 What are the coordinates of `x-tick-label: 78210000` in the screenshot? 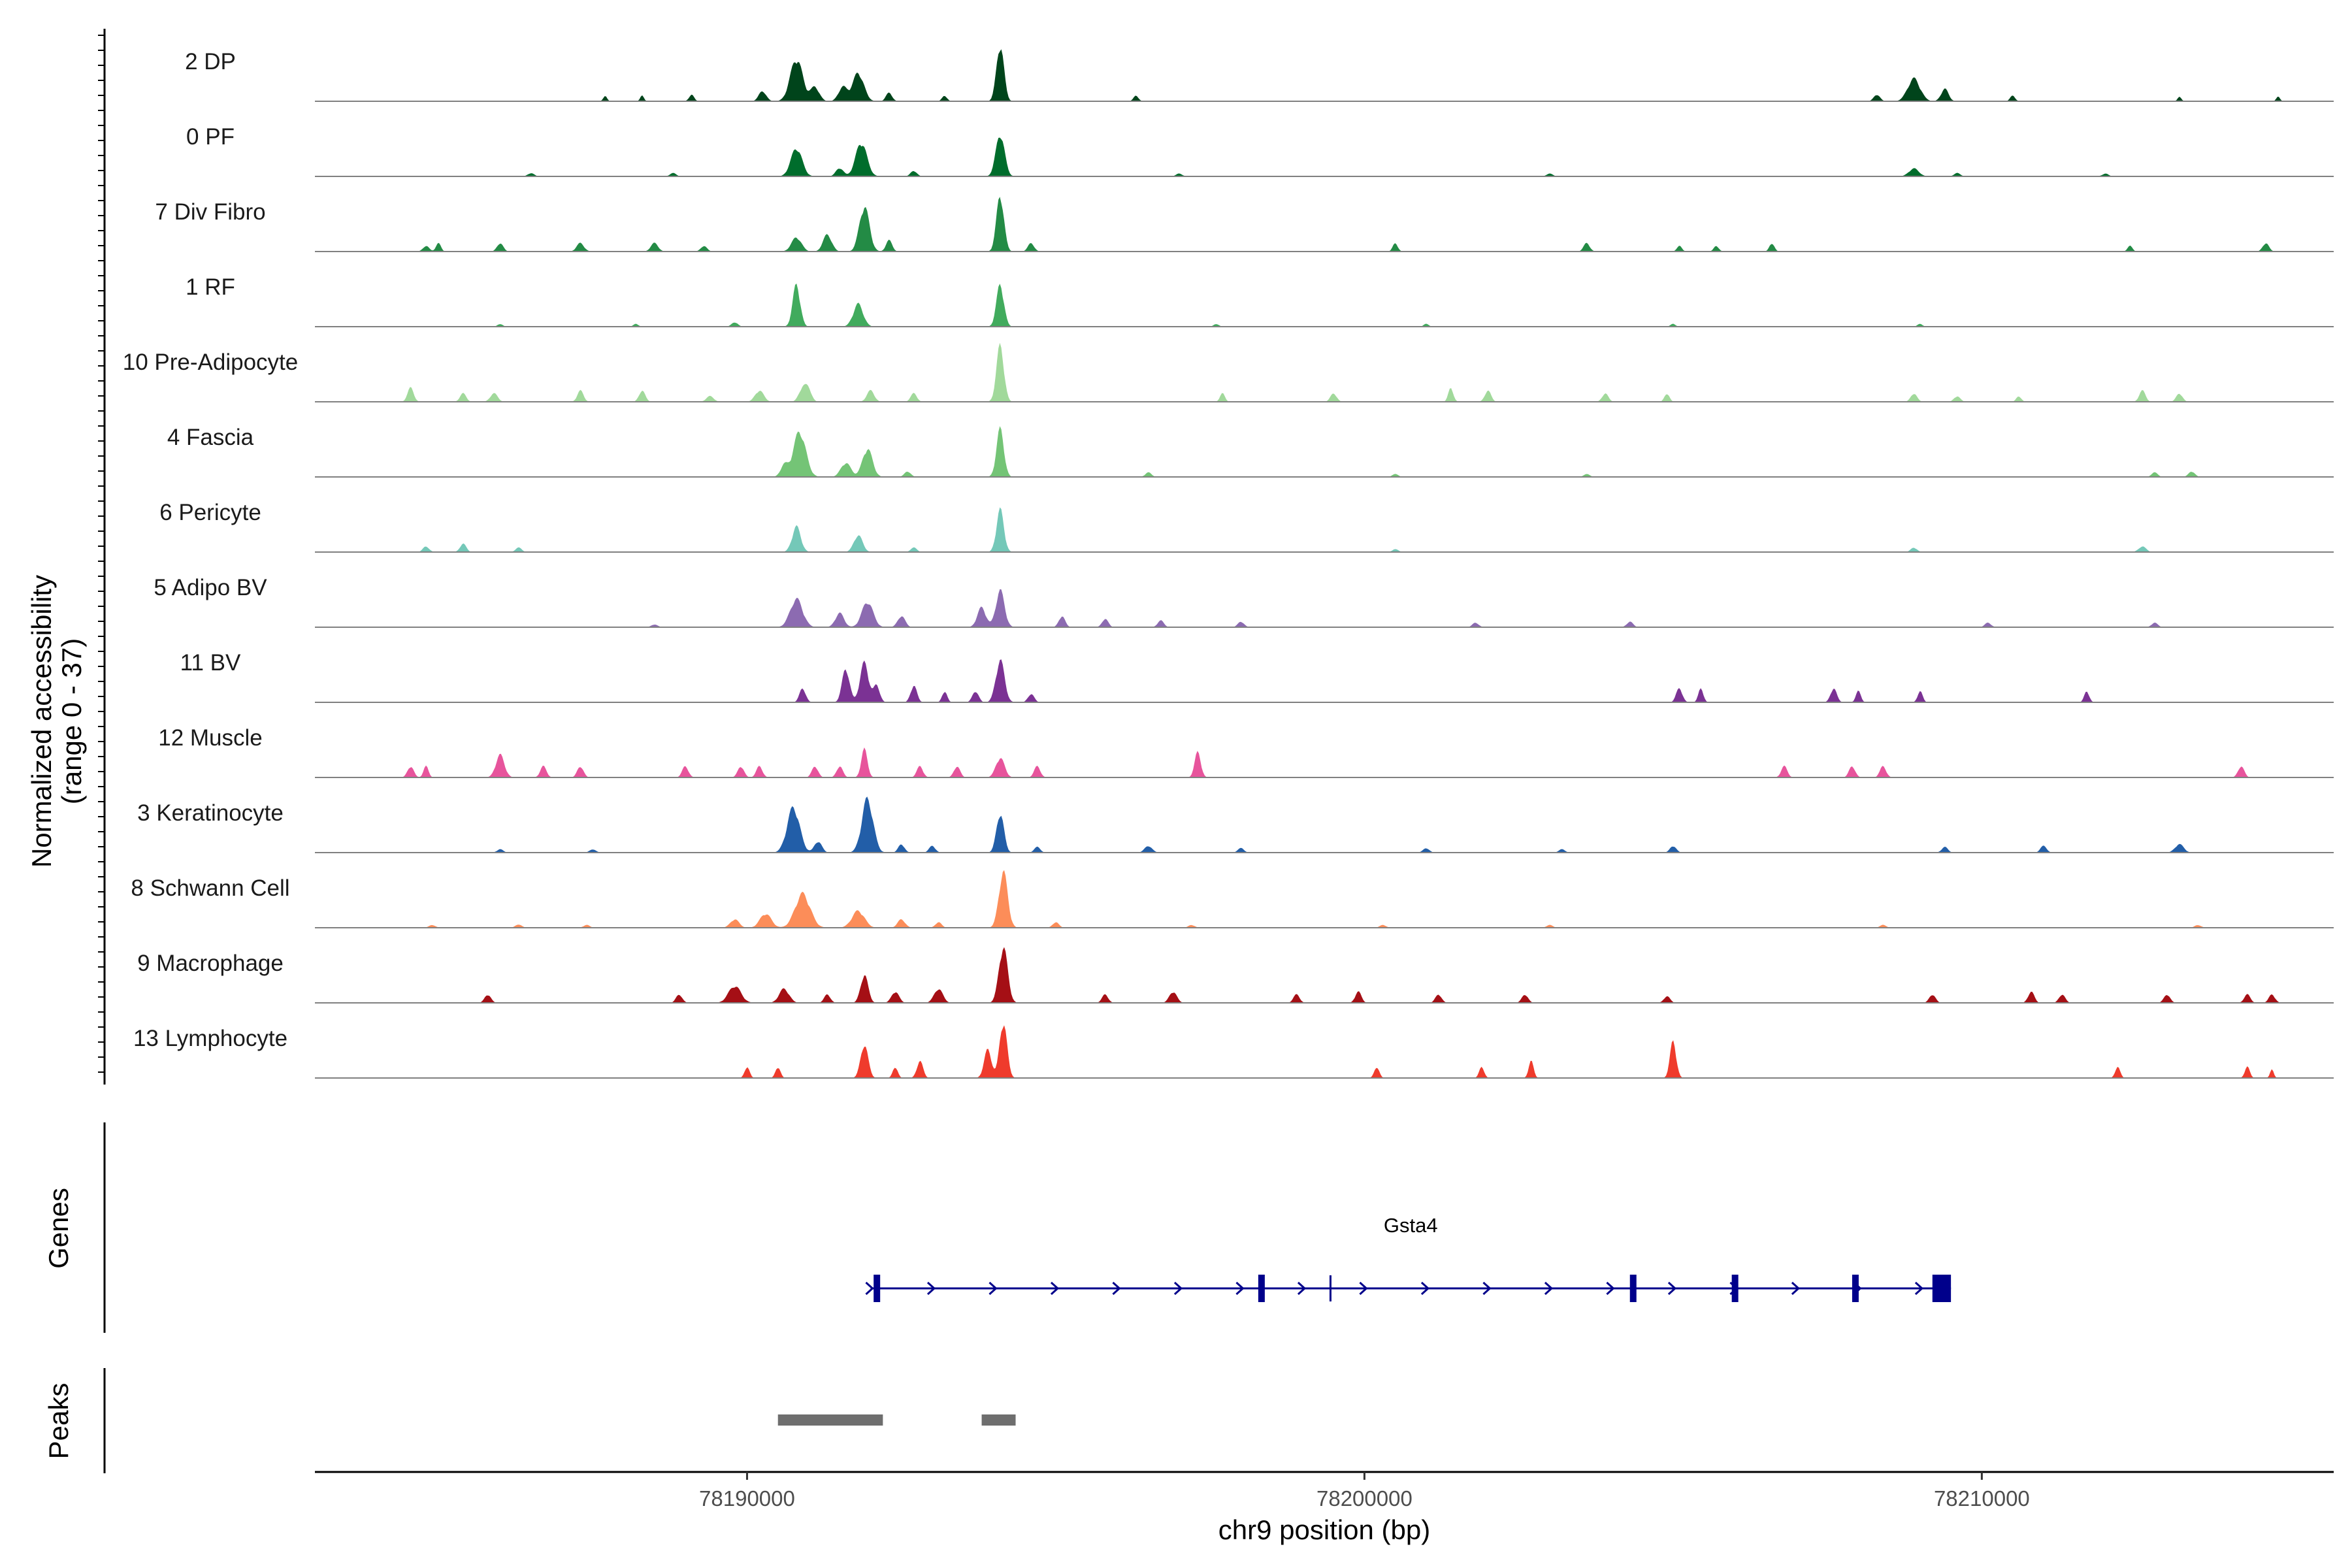 It's located at (1982, 1498).